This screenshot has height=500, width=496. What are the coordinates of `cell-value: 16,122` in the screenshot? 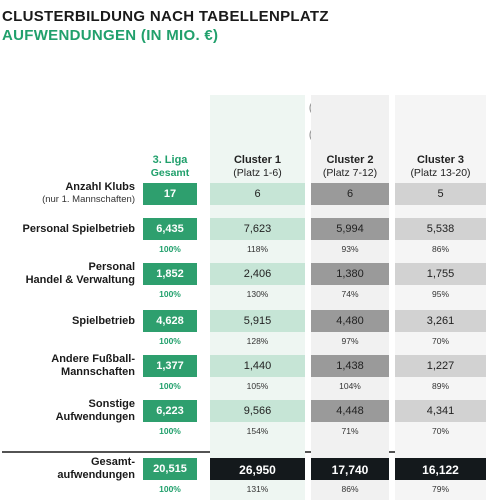 It's located at (440, 470).